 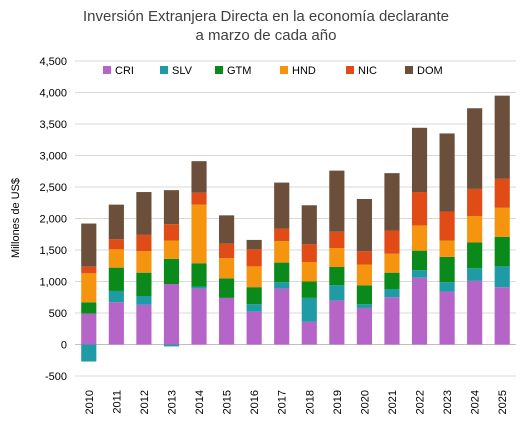 I want to click on bar-segment-cri-2015, so click(x=227, y=321).